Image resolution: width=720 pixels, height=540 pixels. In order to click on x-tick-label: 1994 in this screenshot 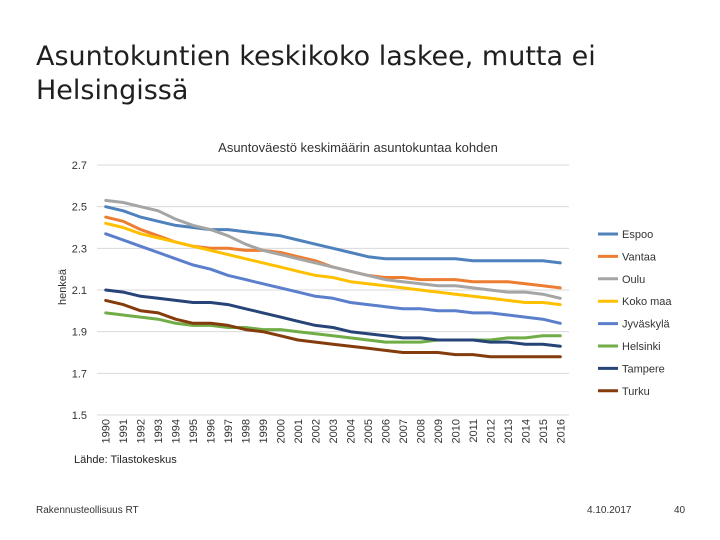, I will do `click(177, 431)`.